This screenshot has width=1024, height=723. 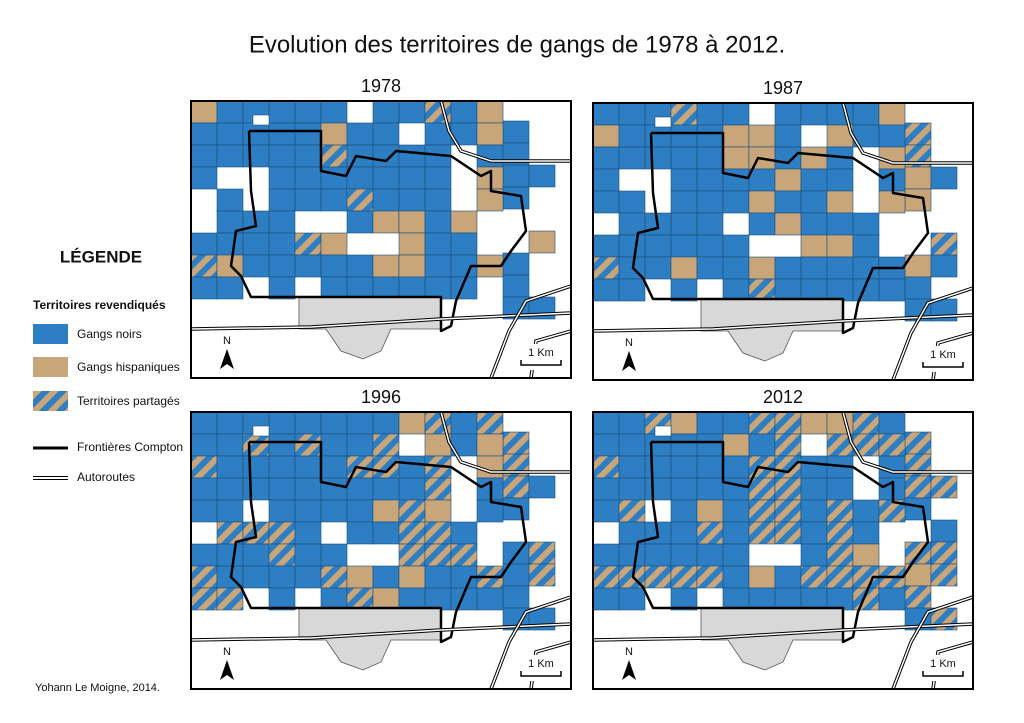 What do you see at coordinates (50, 334) in the screenshot?
I see `swatch-blue` at bounding box center [50, 334].